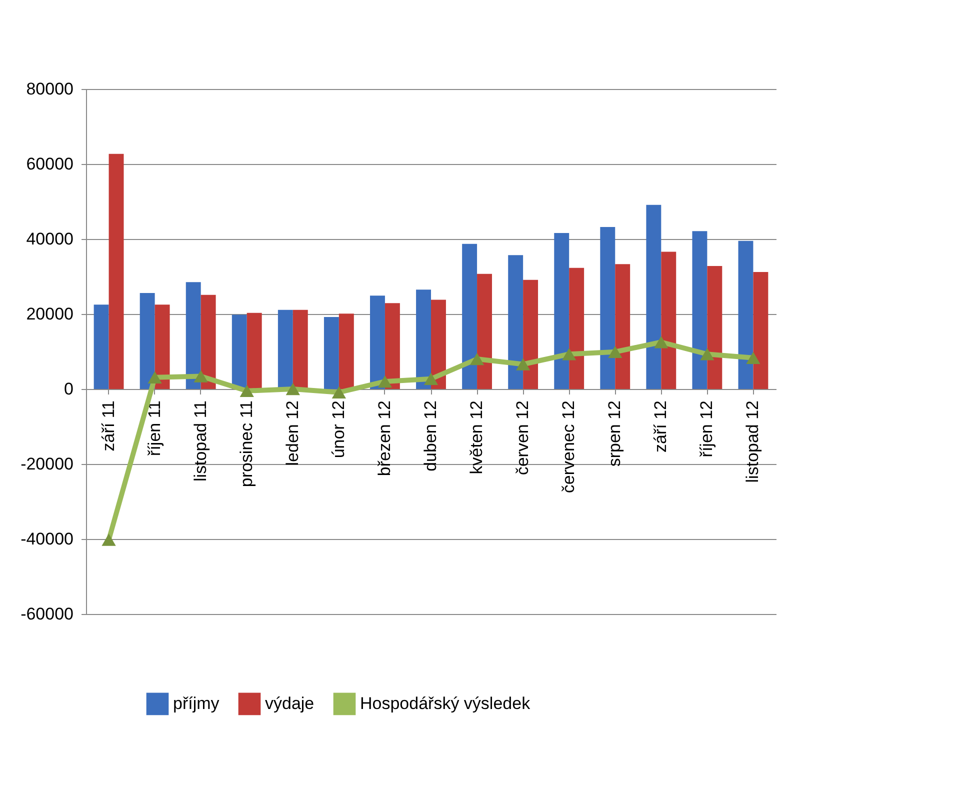 The width and height of the screenshot is (958, 805). Describe the element at coordinates (384, 438) in the screenshot. I see `x-tick-label: březen 12` at that location.